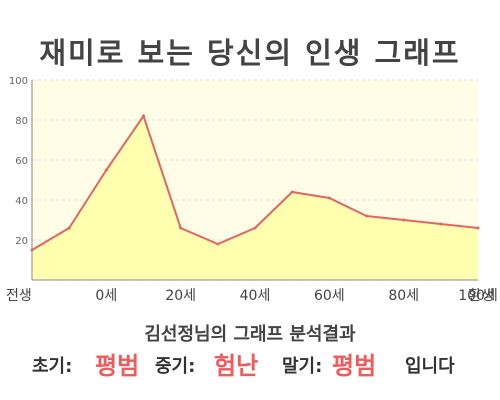 Image resolution: width=500 pixels, height=400 pixels. Describe the element at coordinates (117, 366) in the screenshot. I see `early-value: 평범` at that location.